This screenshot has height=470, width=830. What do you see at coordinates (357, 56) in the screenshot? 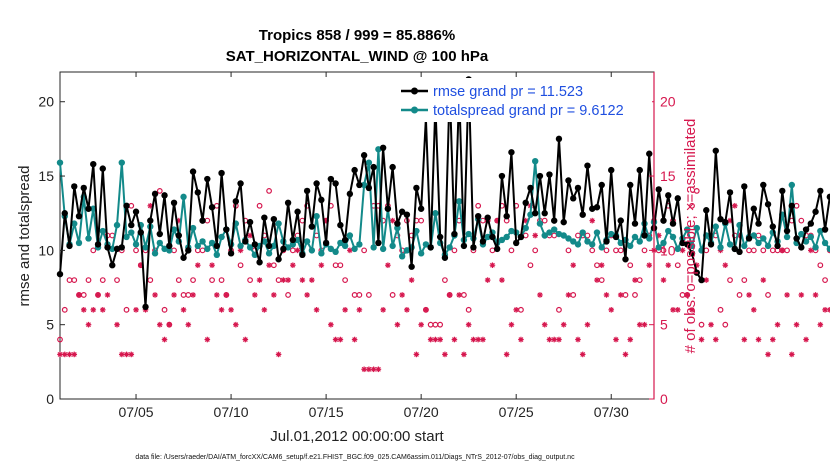
I see `chart-subtitle: SAT_HORIZONTAL_WIND @ 100 hPa` at bounding box center [357, 56].